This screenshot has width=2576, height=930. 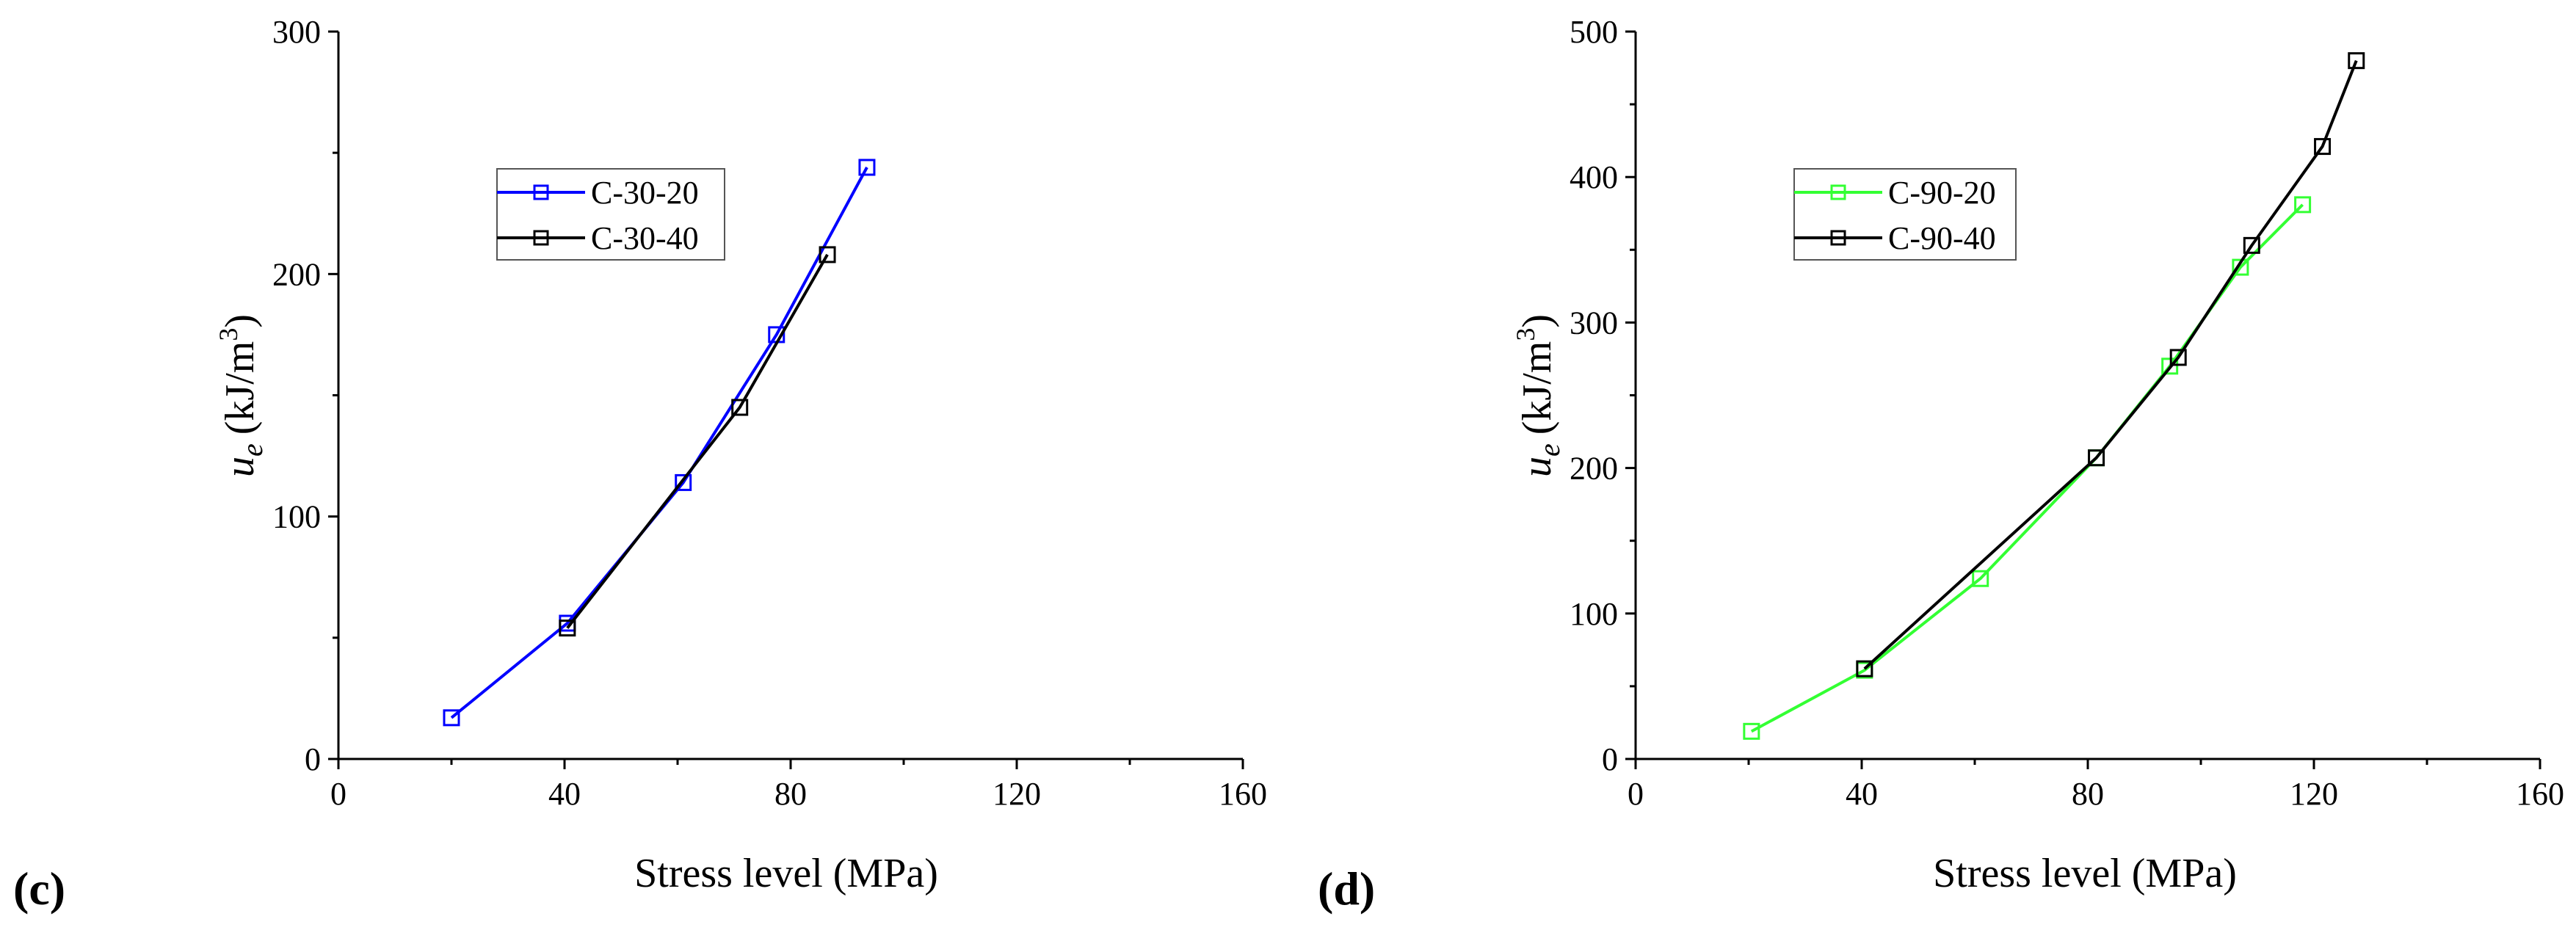 What do you see at coordinates (39, 888) in the screenshot?
I see `panel-label-c: (c)` at bounding box center [39, 888].